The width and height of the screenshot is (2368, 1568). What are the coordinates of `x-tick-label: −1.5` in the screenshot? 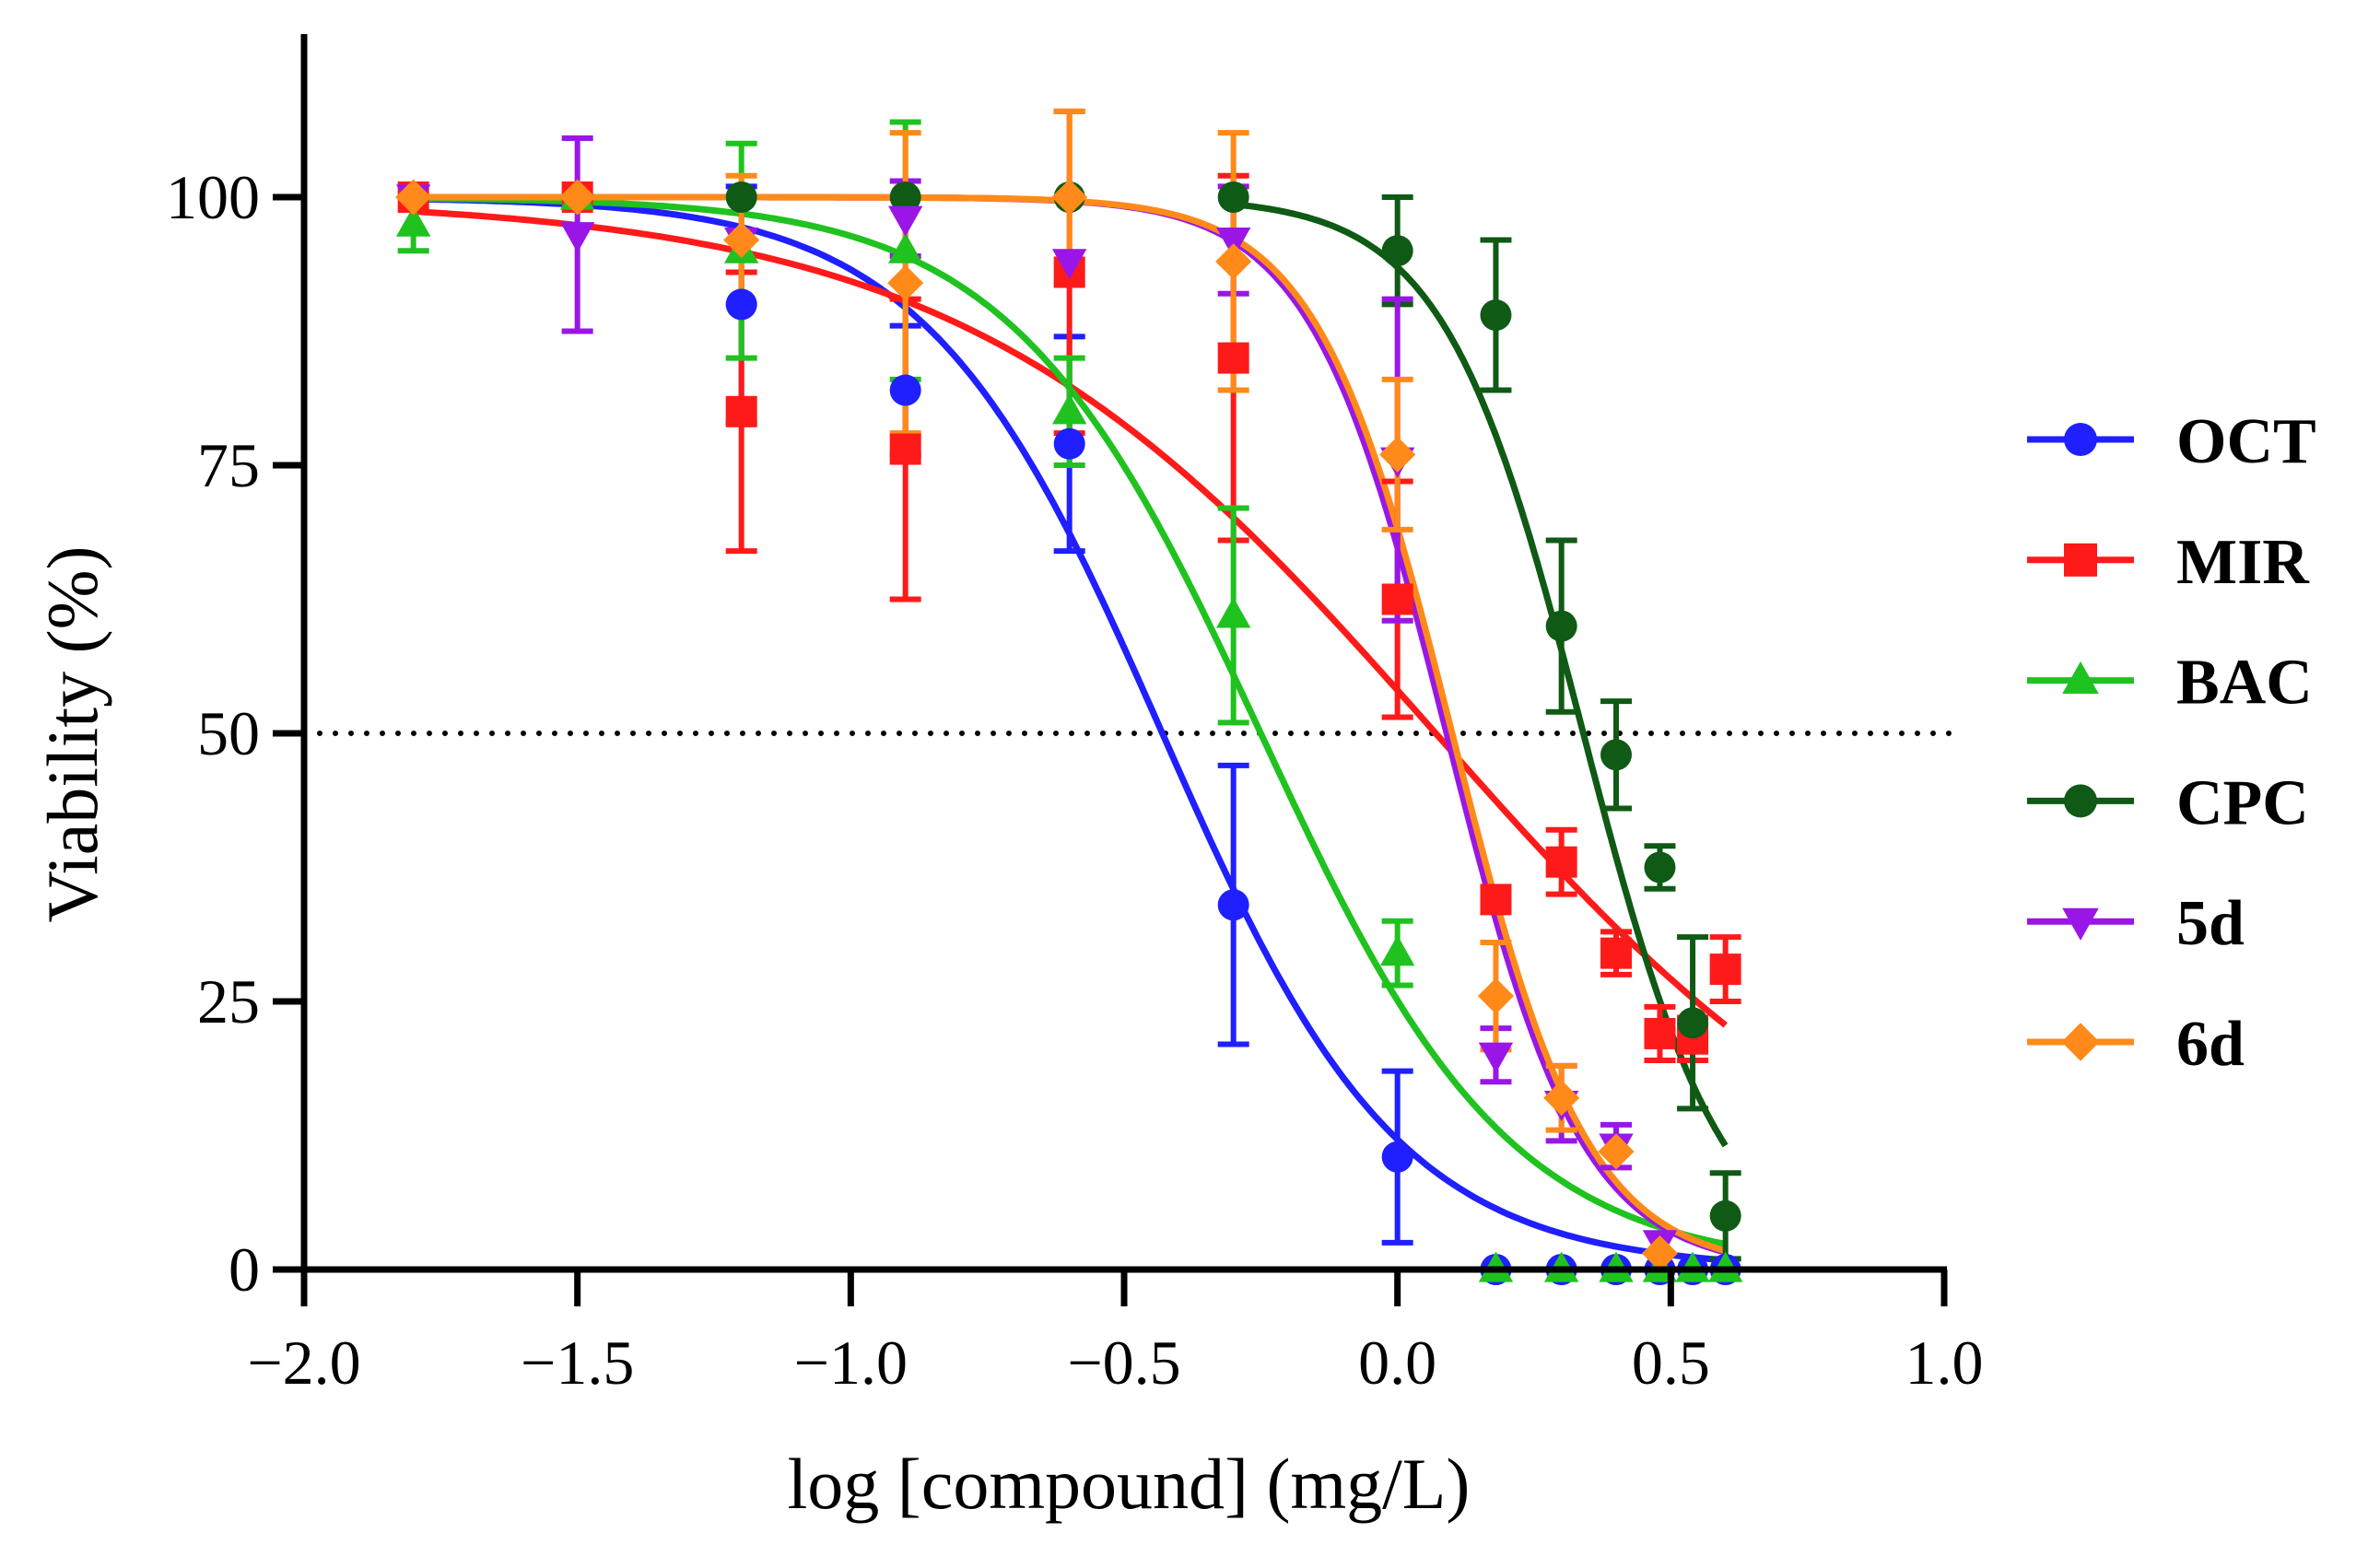 It's located at (577, 1363).